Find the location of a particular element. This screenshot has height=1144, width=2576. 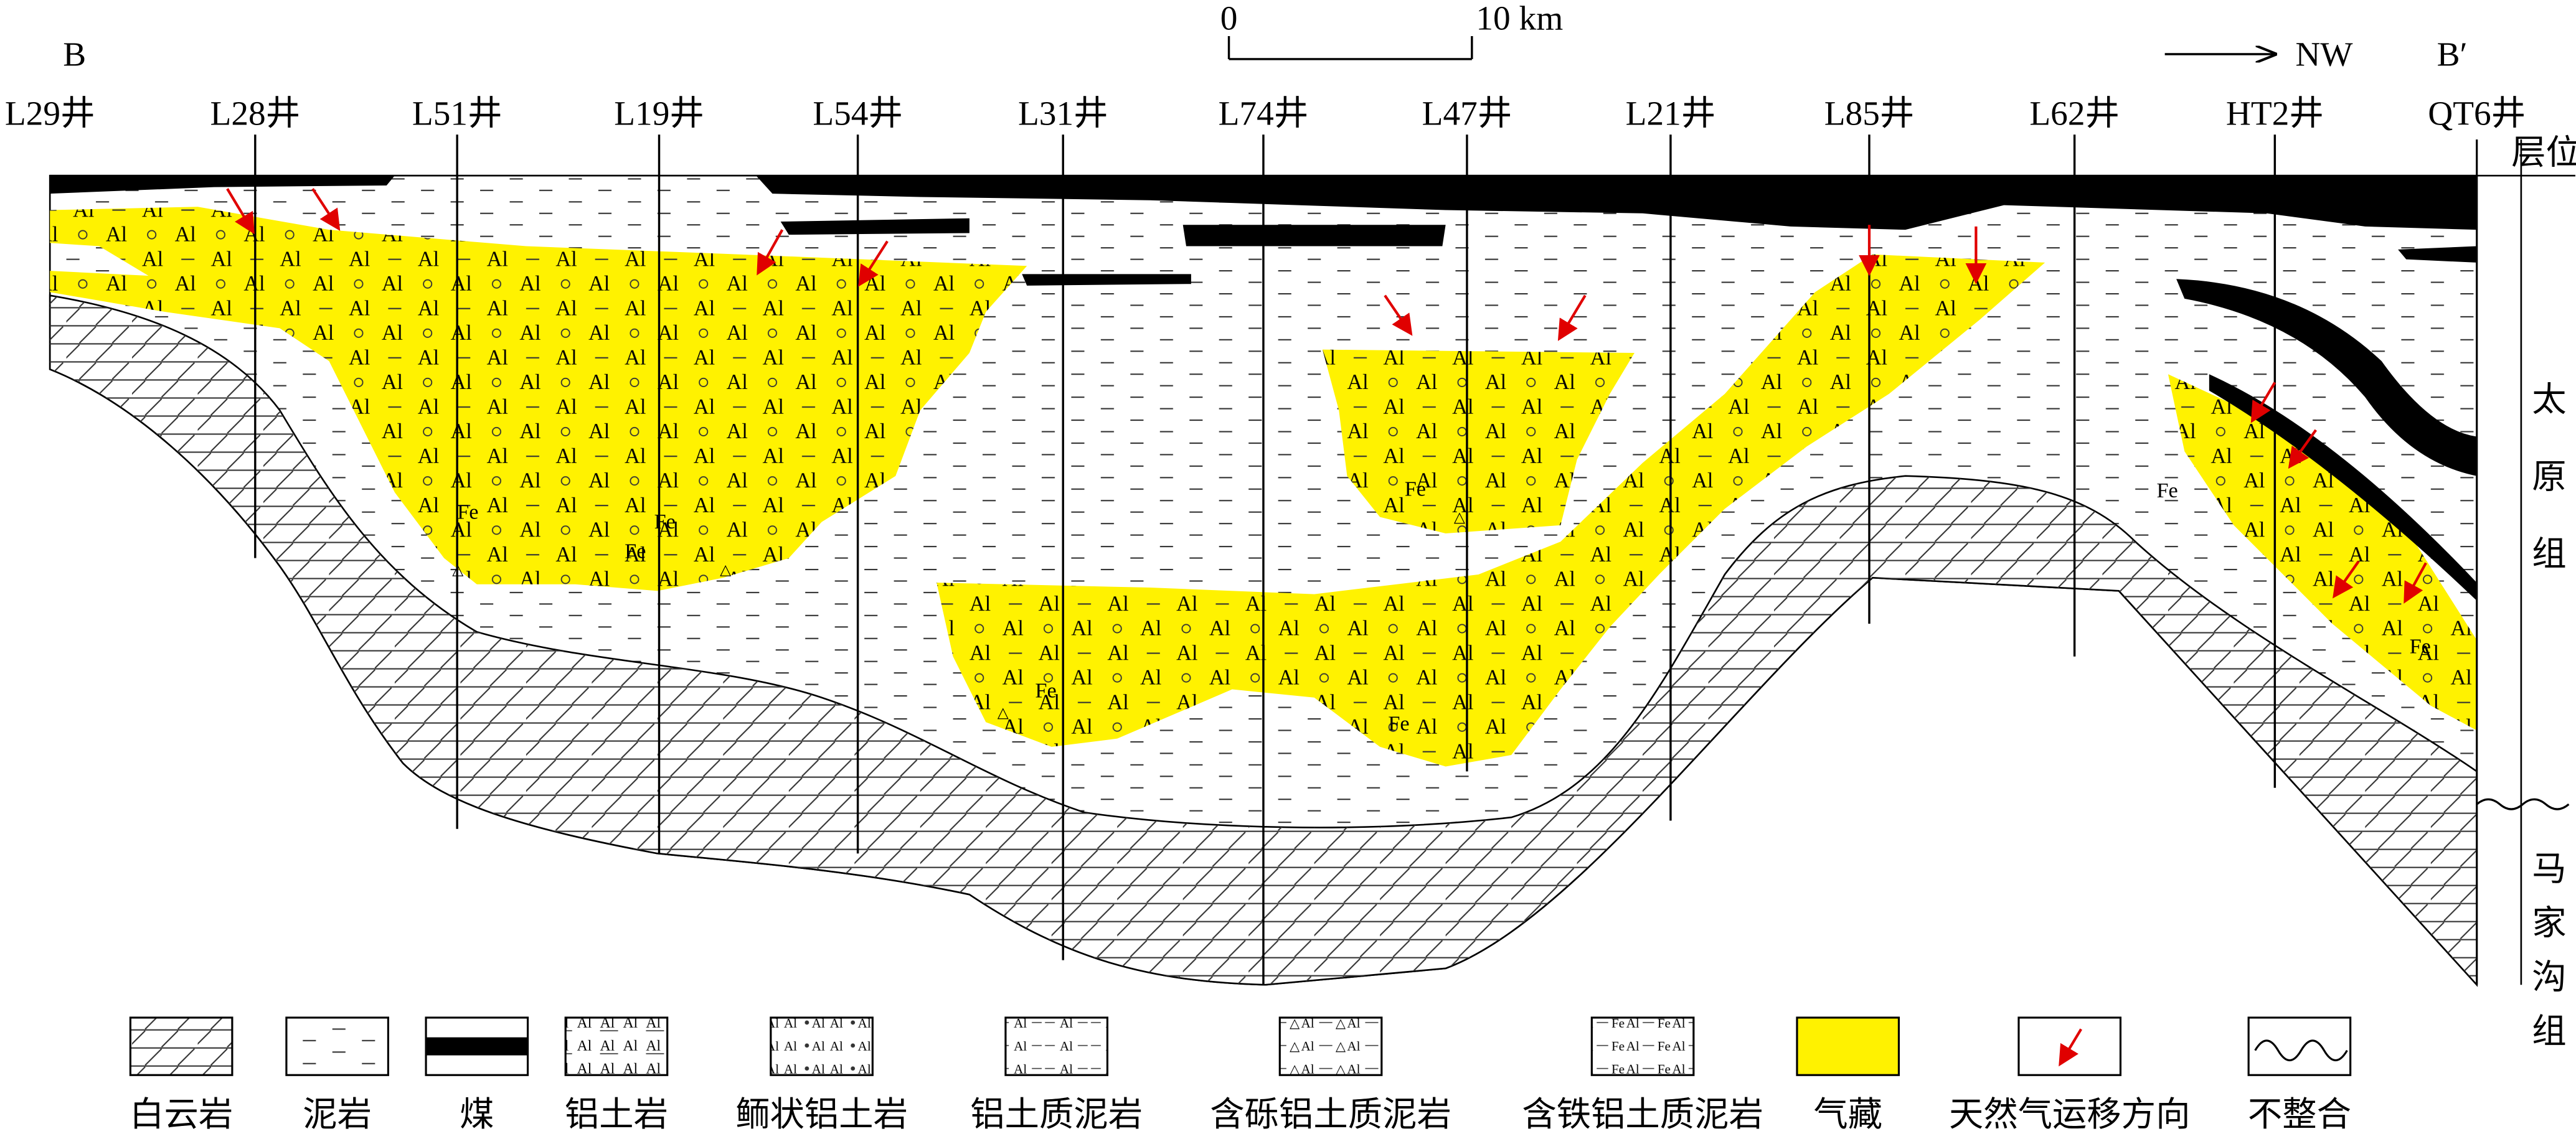

unconformity-mark is located at coordinates (2523, 804).